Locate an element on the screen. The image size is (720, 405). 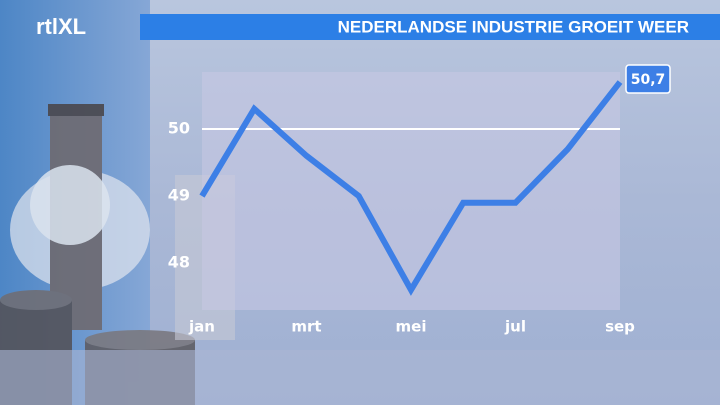
chart-title: NEDERLANDSE INDUSTRIE GROEIT WEER is located at coordinates (513, 26).